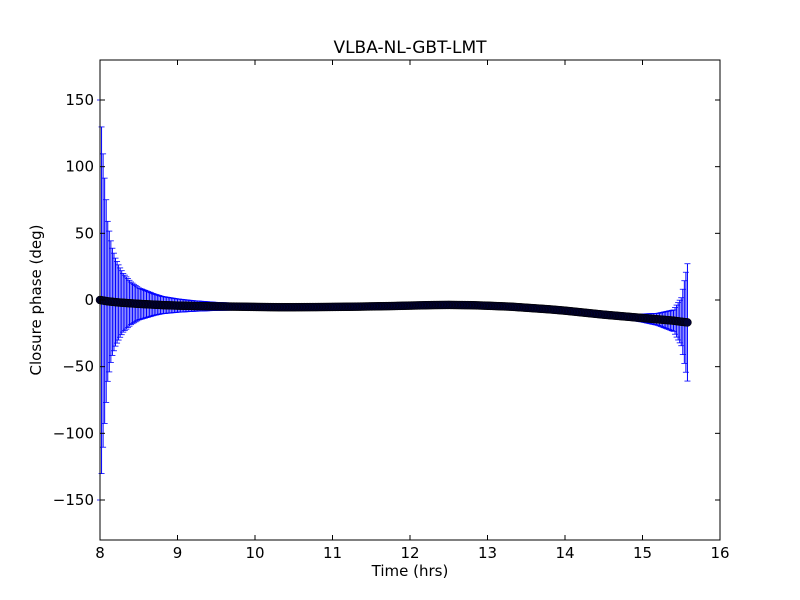  Describe the element at coordinates (79, 100) in the screenshot. I see `y-tick-label: 150` at that location.